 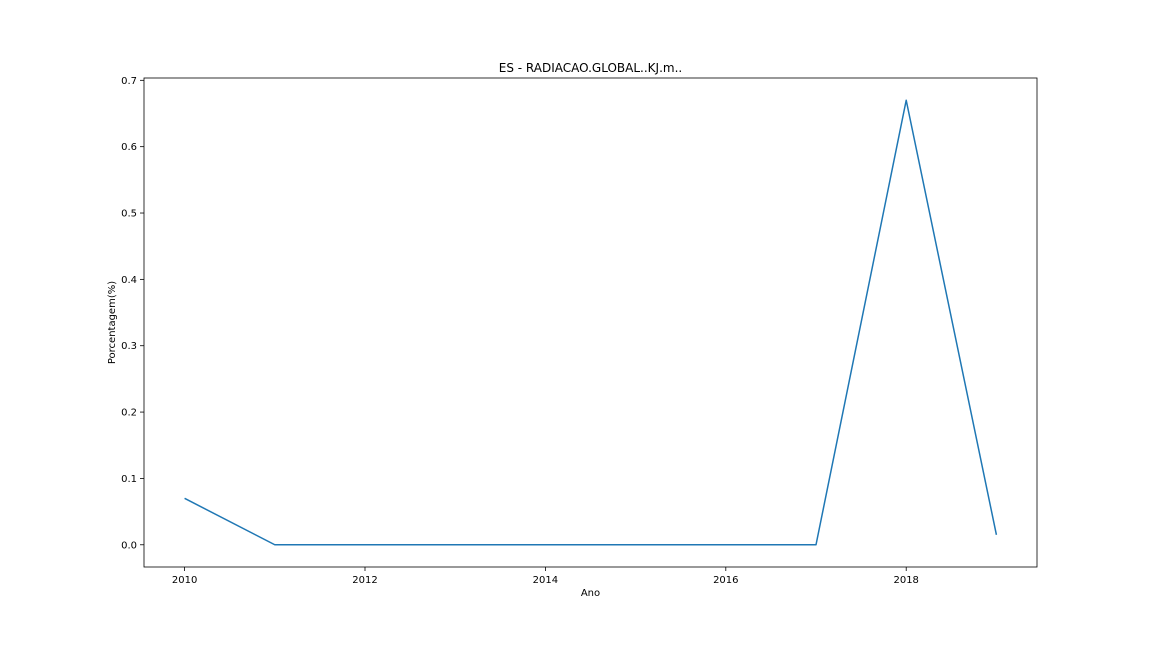 I want to click on y-axis-label: Porcentagem(%), so click(x=112, y=322).